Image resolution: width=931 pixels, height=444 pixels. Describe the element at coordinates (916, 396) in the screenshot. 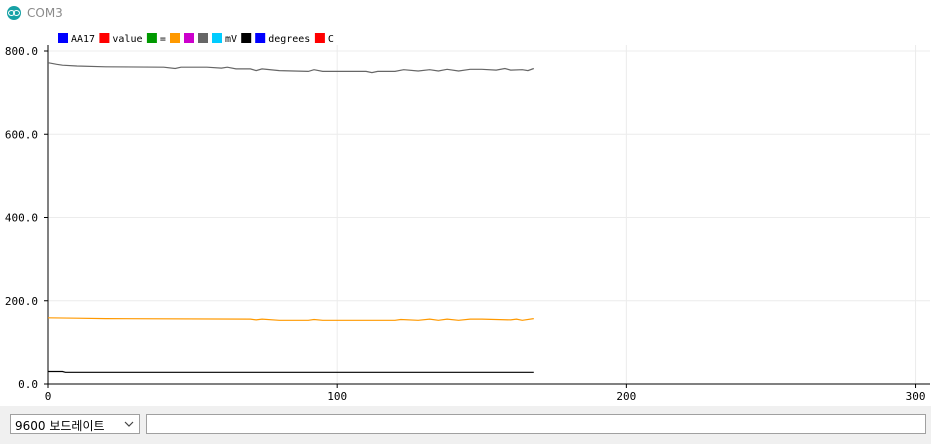

I see `x-tick-label: 300` at that location.